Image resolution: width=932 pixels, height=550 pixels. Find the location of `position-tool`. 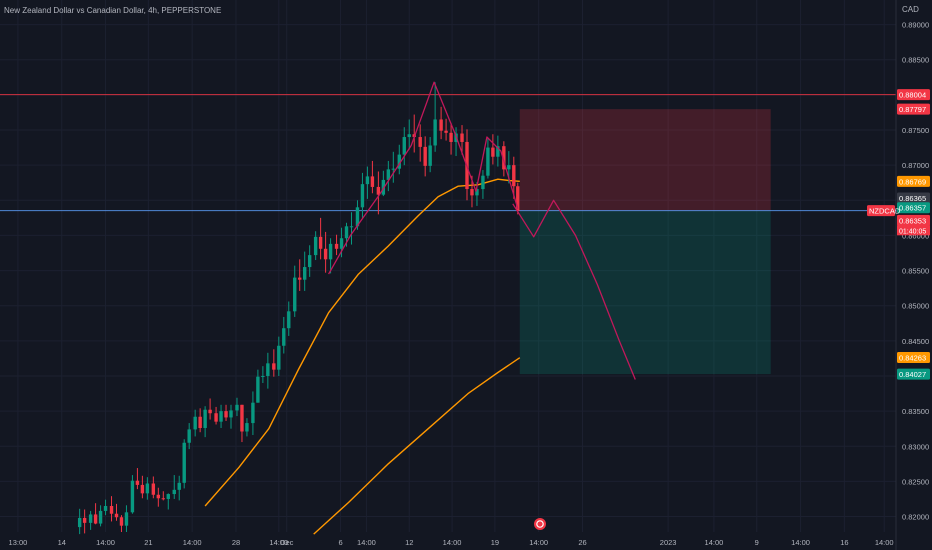

position-tool is located at coordinates (645, 242).